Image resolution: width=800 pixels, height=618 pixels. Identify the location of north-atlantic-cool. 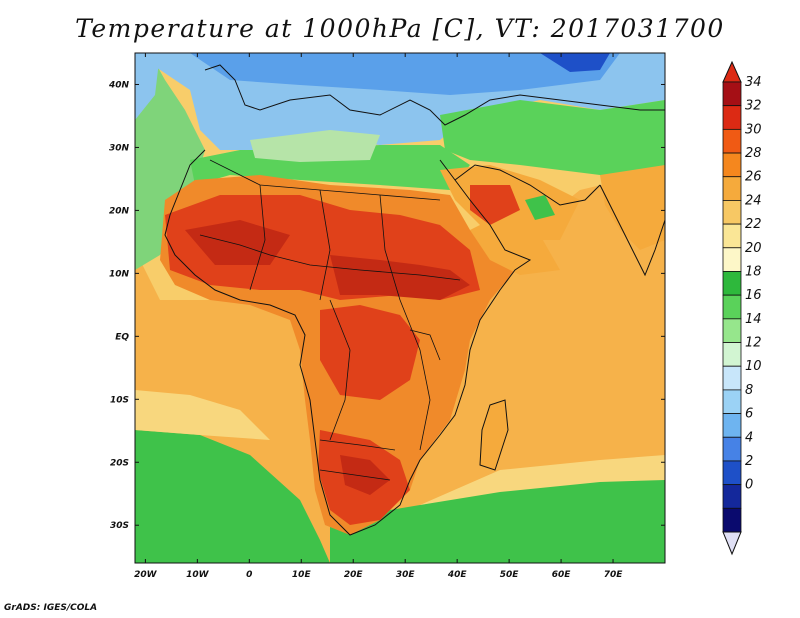
(170, 161).